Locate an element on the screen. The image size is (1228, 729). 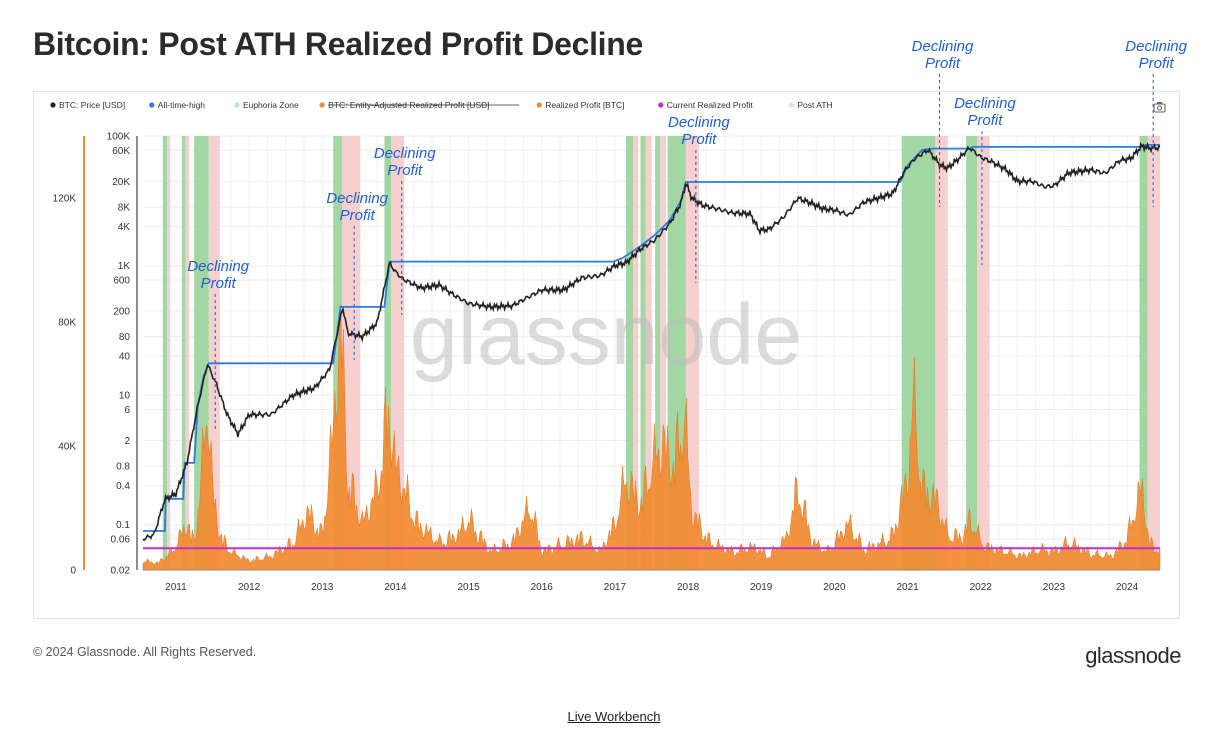
price-tick-label: 40 is located at coordinates (125, 357).